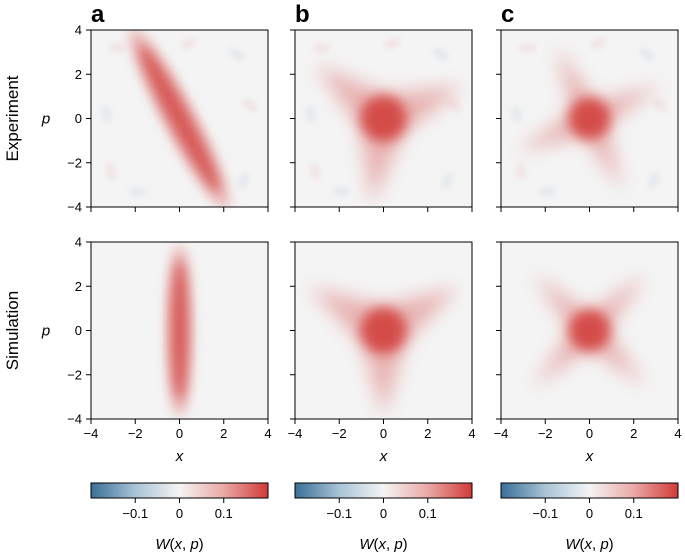 The height and width of the screenshot is (555, 685). I want to click on panel-c-simulation, so click(587, 332).